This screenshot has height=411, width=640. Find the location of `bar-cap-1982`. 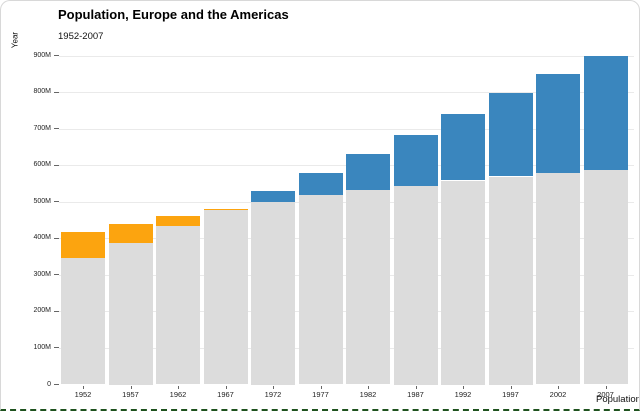

bar-cap-1982 is located at coordinates (368, 172).